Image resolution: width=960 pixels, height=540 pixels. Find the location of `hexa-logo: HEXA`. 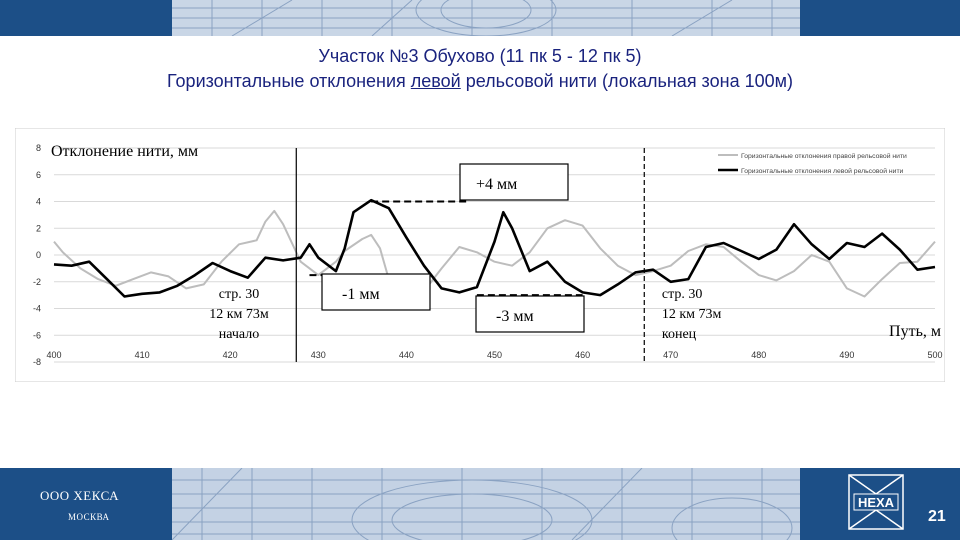

hexa-logo: HEXA is located at coordinates (876, 502).